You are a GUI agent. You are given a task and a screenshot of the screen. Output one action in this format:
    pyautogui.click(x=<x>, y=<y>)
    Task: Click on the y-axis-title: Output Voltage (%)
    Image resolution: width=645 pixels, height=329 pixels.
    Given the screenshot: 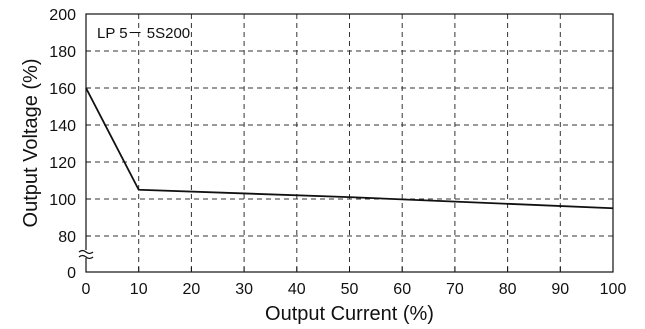 What is the action you would take?
    pyautogui.click(x=31, y=143)
    